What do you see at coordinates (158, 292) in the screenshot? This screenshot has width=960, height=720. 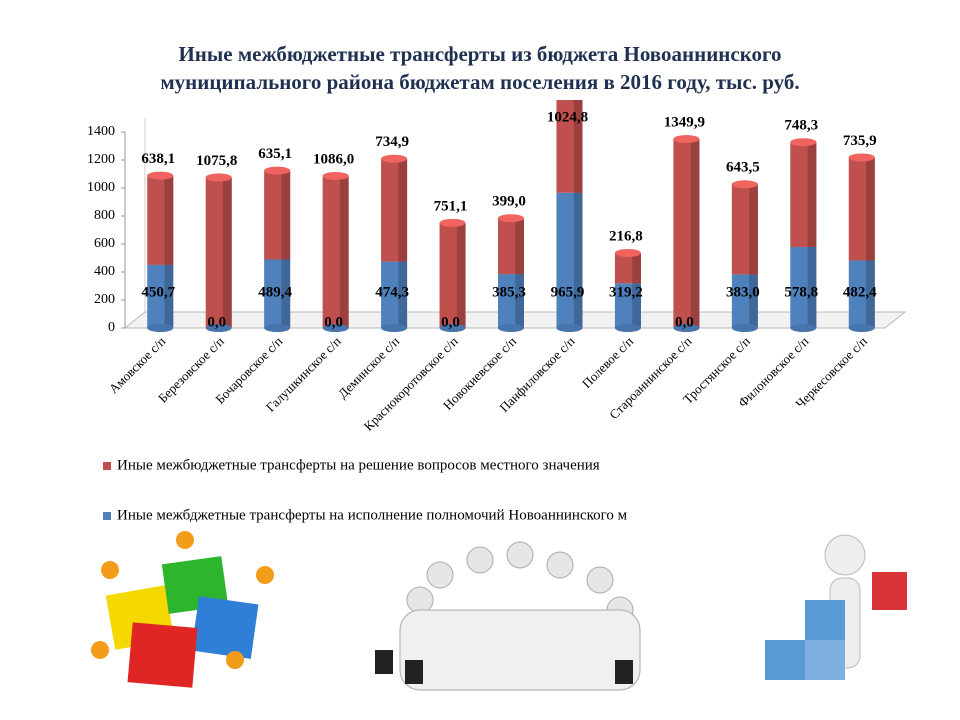 I see `value-label: 450,7` at bounding box center [158, 292].